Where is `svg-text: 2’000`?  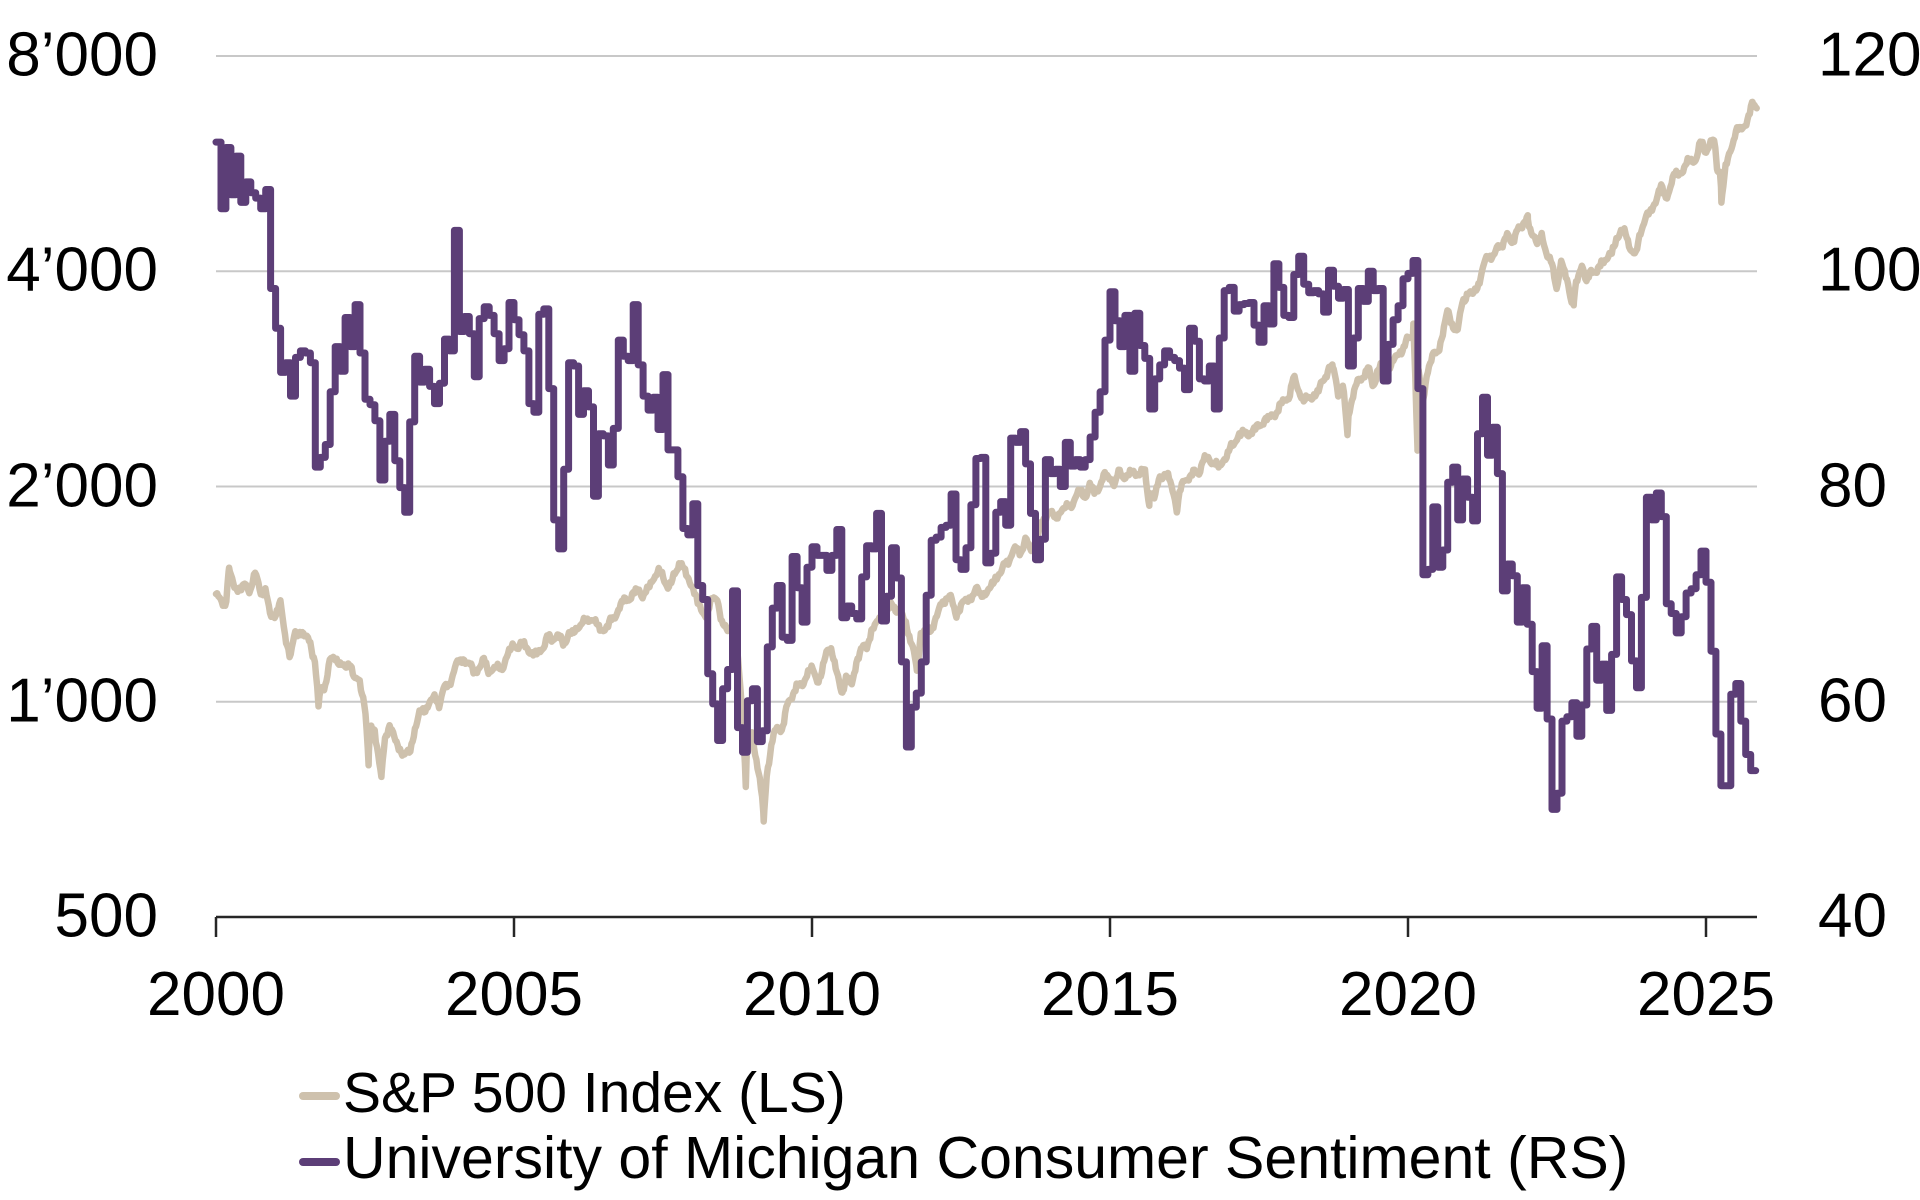 svg-text: 2’000 is located at coordinates (82, 486).